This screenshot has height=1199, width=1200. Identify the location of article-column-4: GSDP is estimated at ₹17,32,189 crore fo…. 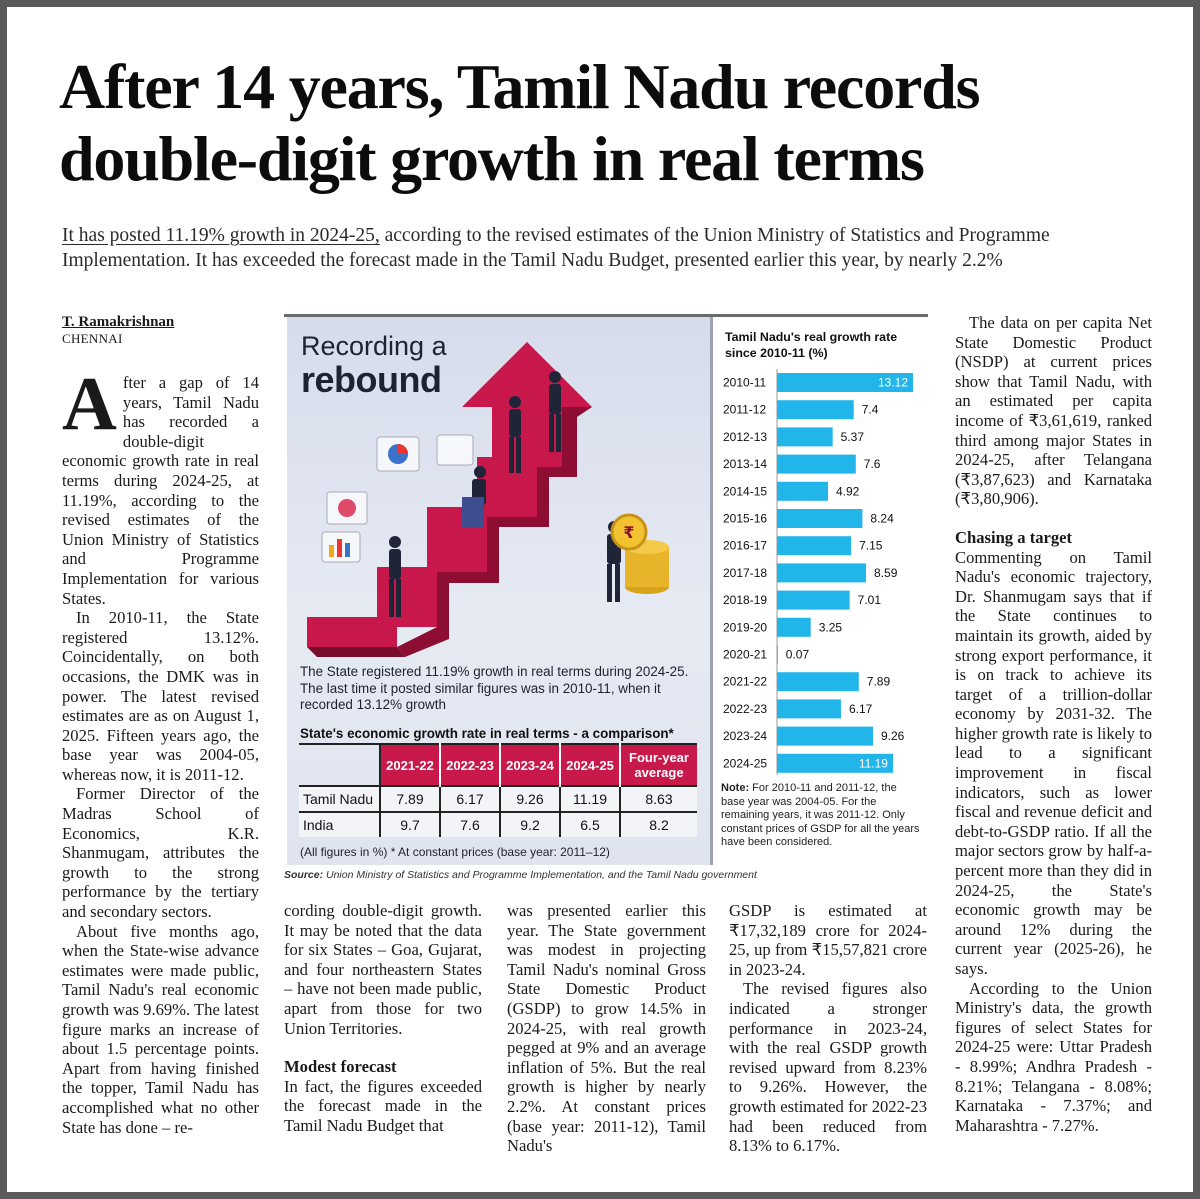
(828, 1028).